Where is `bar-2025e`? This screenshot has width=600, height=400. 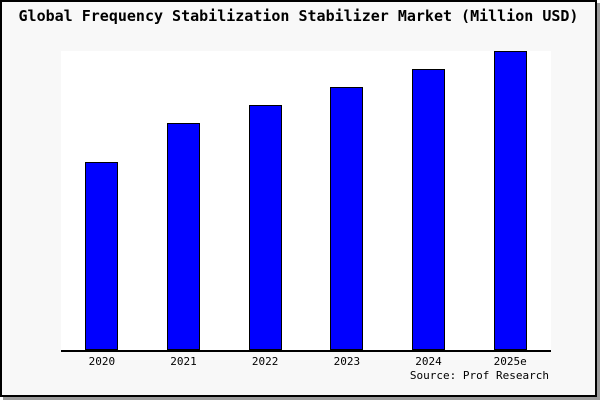 bar-2025e is located at coordinates (510, 200).